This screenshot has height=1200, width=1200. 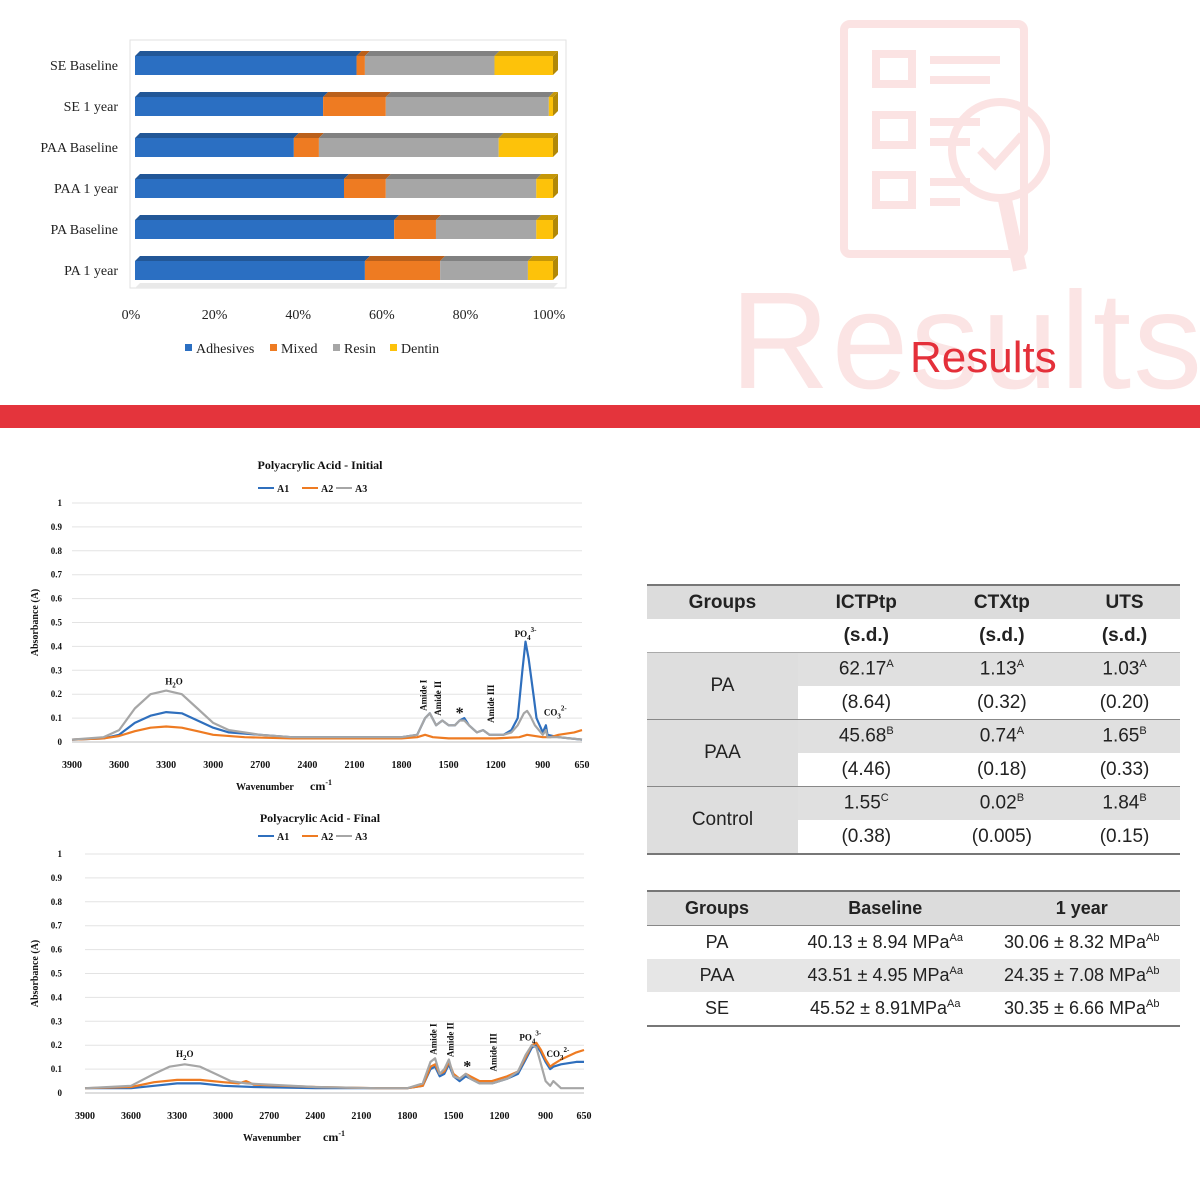 What do you see at coordinates (1124, 736) in the screenshot?
I see `mean-cell: 1.65B` at bounding box center [1124, 736].